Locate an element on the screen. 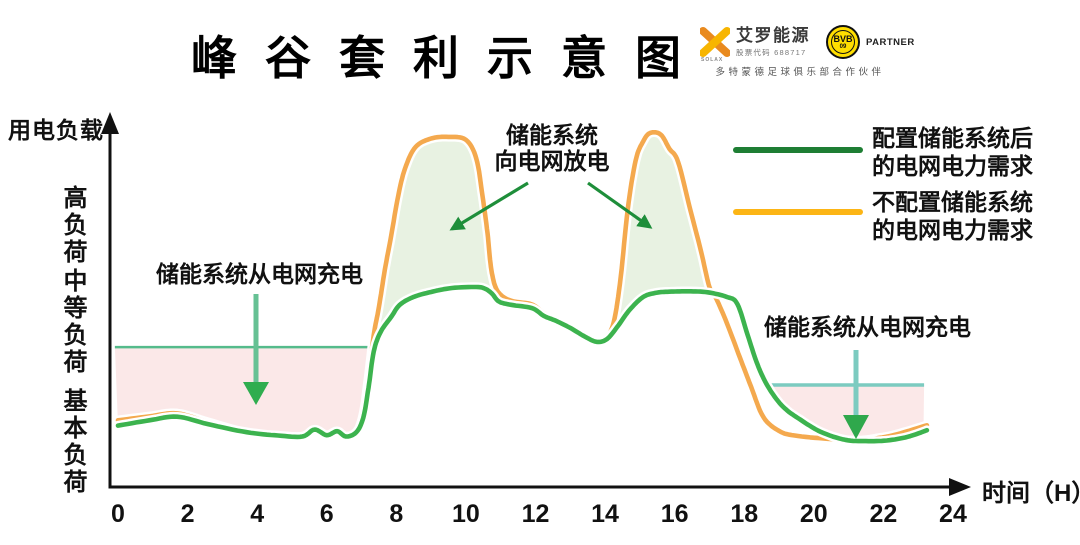 The width and height of the screenshot is (1080, 545). legend-label-with-storage-line1: 配置储能系统后 is located at coordinates (952, 138).